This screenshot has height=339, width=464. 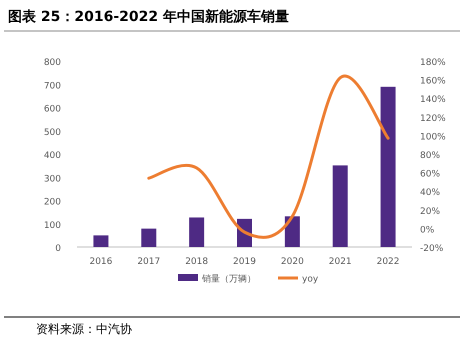 What do you see at coordinates (433, 63) in the screenshot?
I see `y2-tick-label: 180%` at bounding box center [433, 63].